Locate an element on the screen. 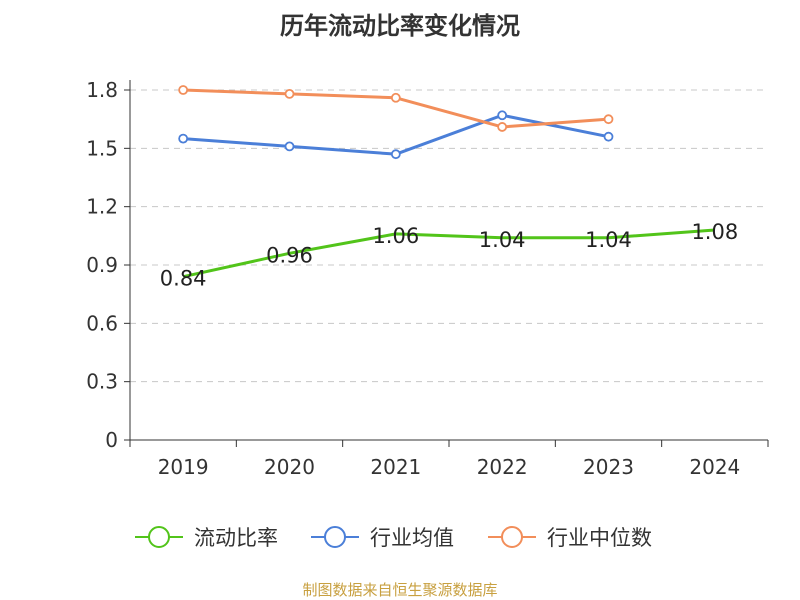 The width and height of the screenshot is (800, 600). legend-label: 行业中位数 is located at coordinates (599, 538).